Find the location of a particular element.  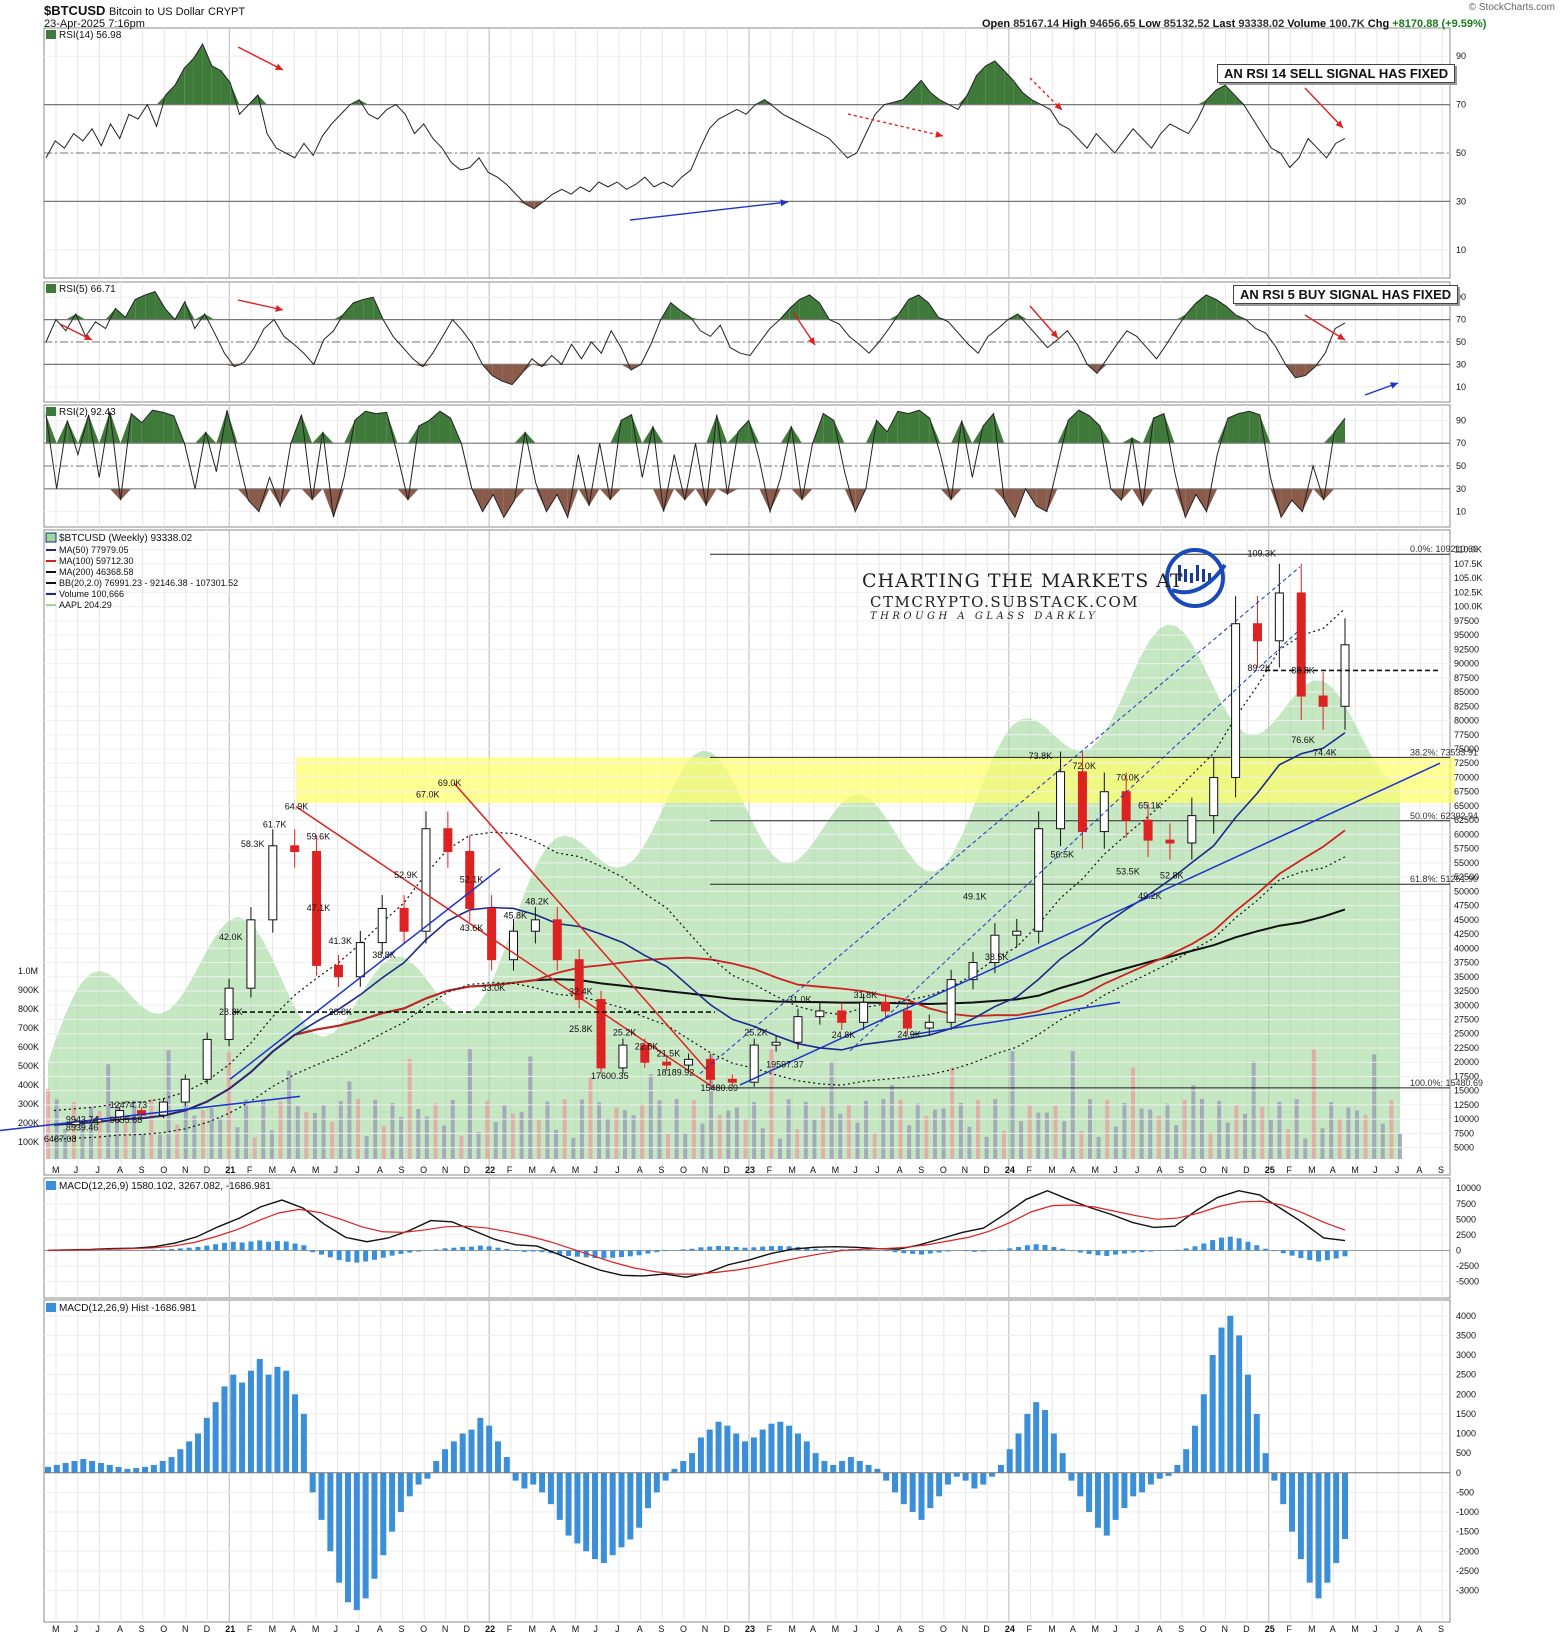

y-tick-label: 57500 is located at coordinates (1466, 849).